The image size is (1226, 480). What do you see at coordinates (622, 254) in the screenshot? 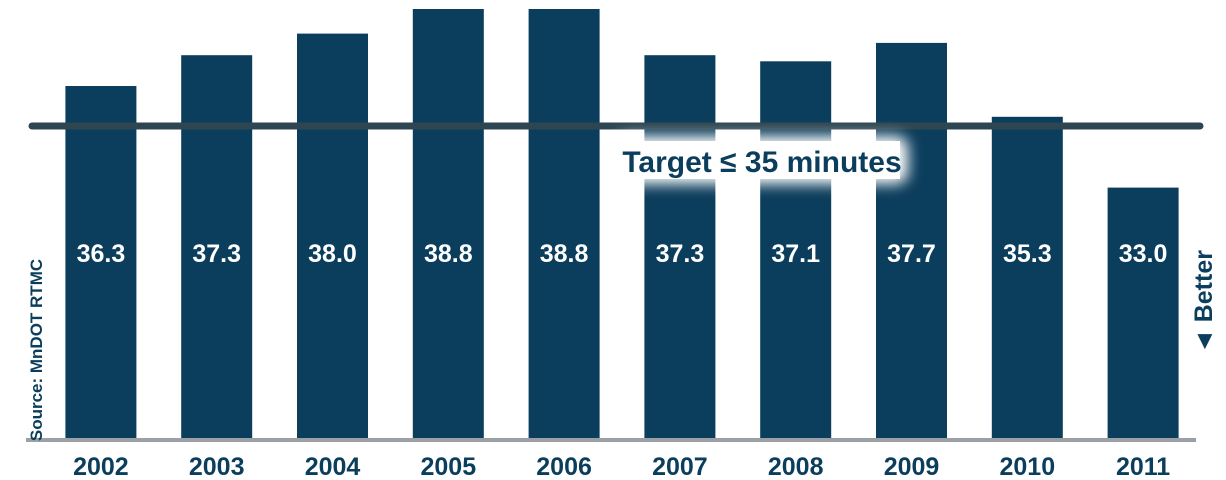
I see `value-labels: 36.3 37.3 38.0 38.8 38.8 37.3 37.1 37.7 35.3 33.0` at bounding box center [622, 254].